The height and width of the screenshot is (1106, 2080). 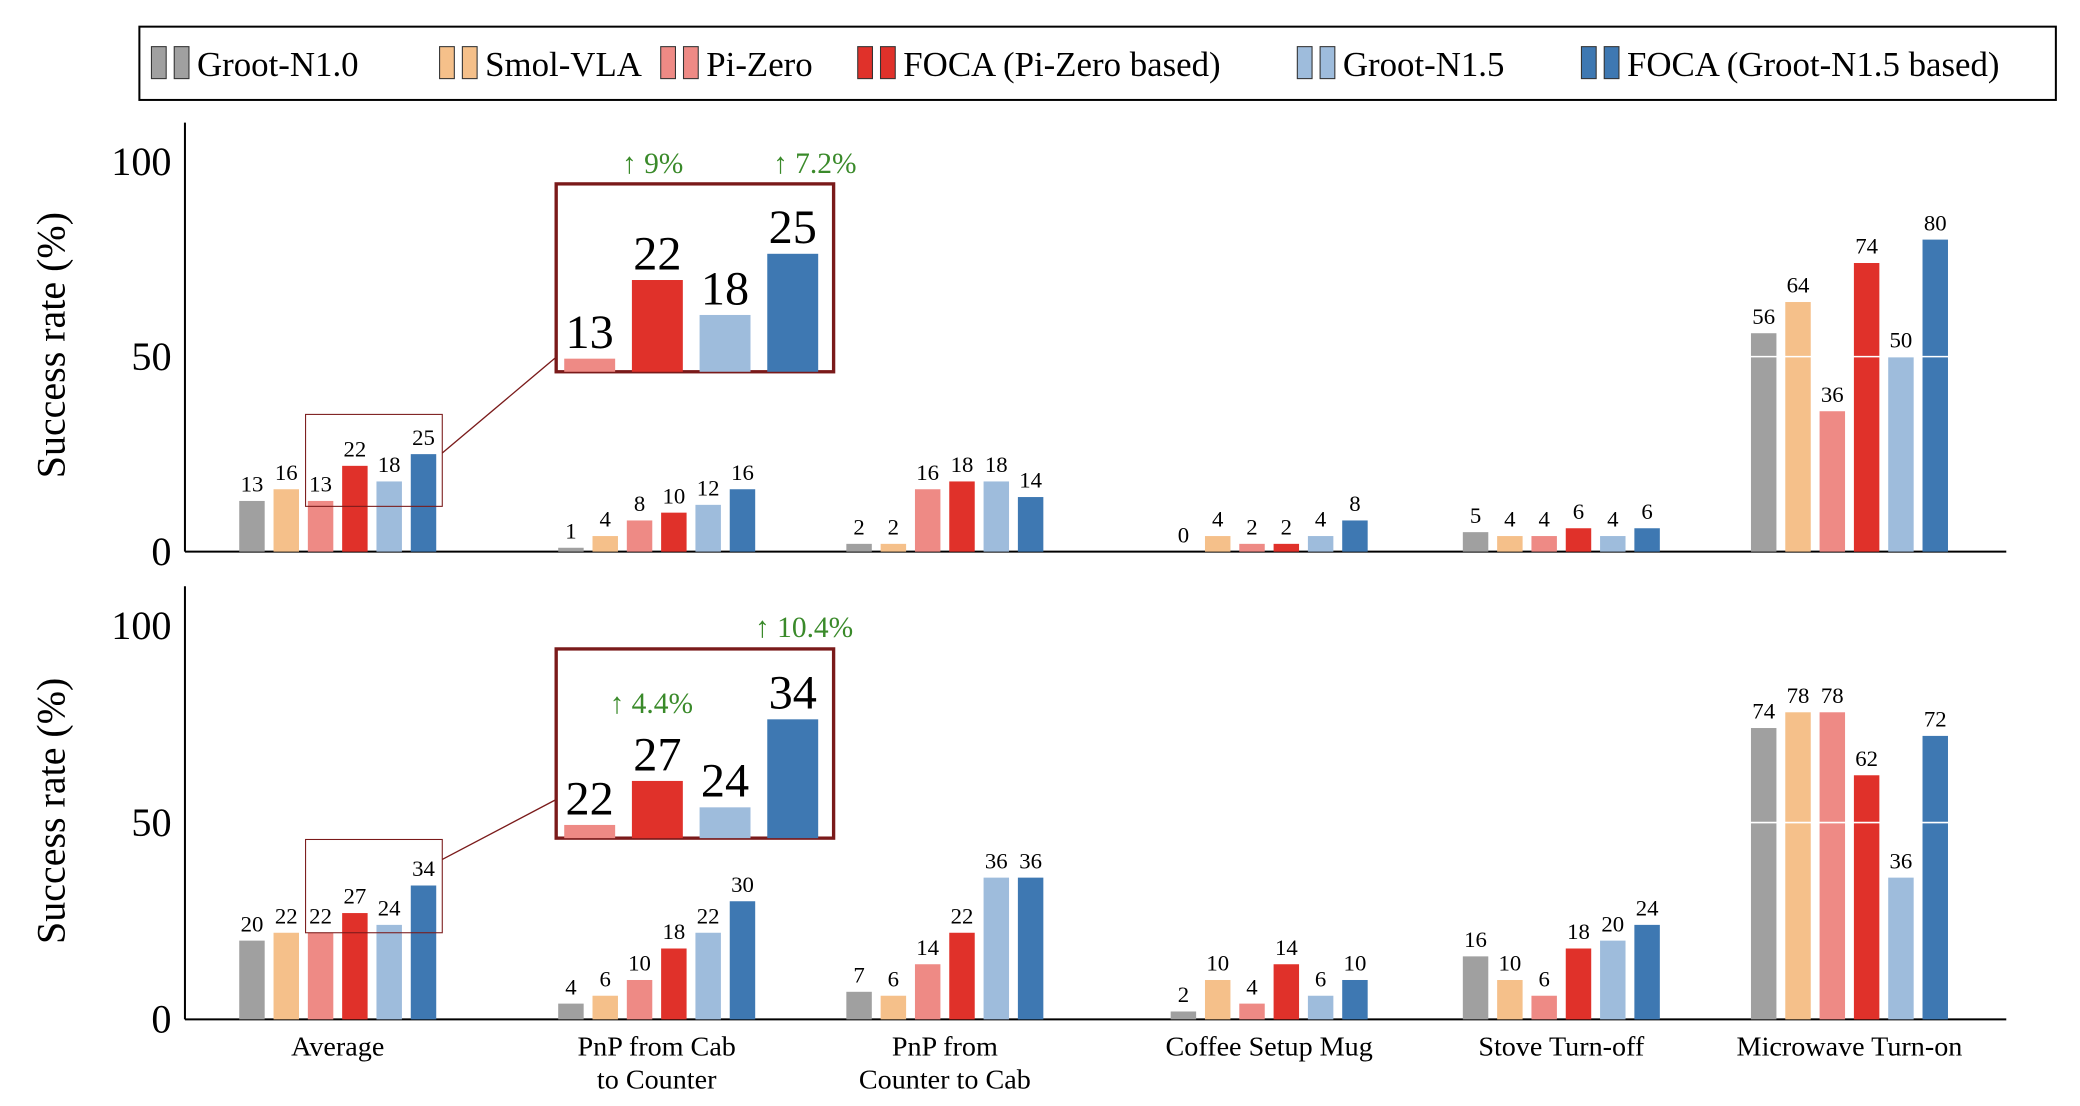 What do you see at coordinates (1798, 695) in the screenshot?
I see `value-label: 78` at bounding box center [1798, 695].